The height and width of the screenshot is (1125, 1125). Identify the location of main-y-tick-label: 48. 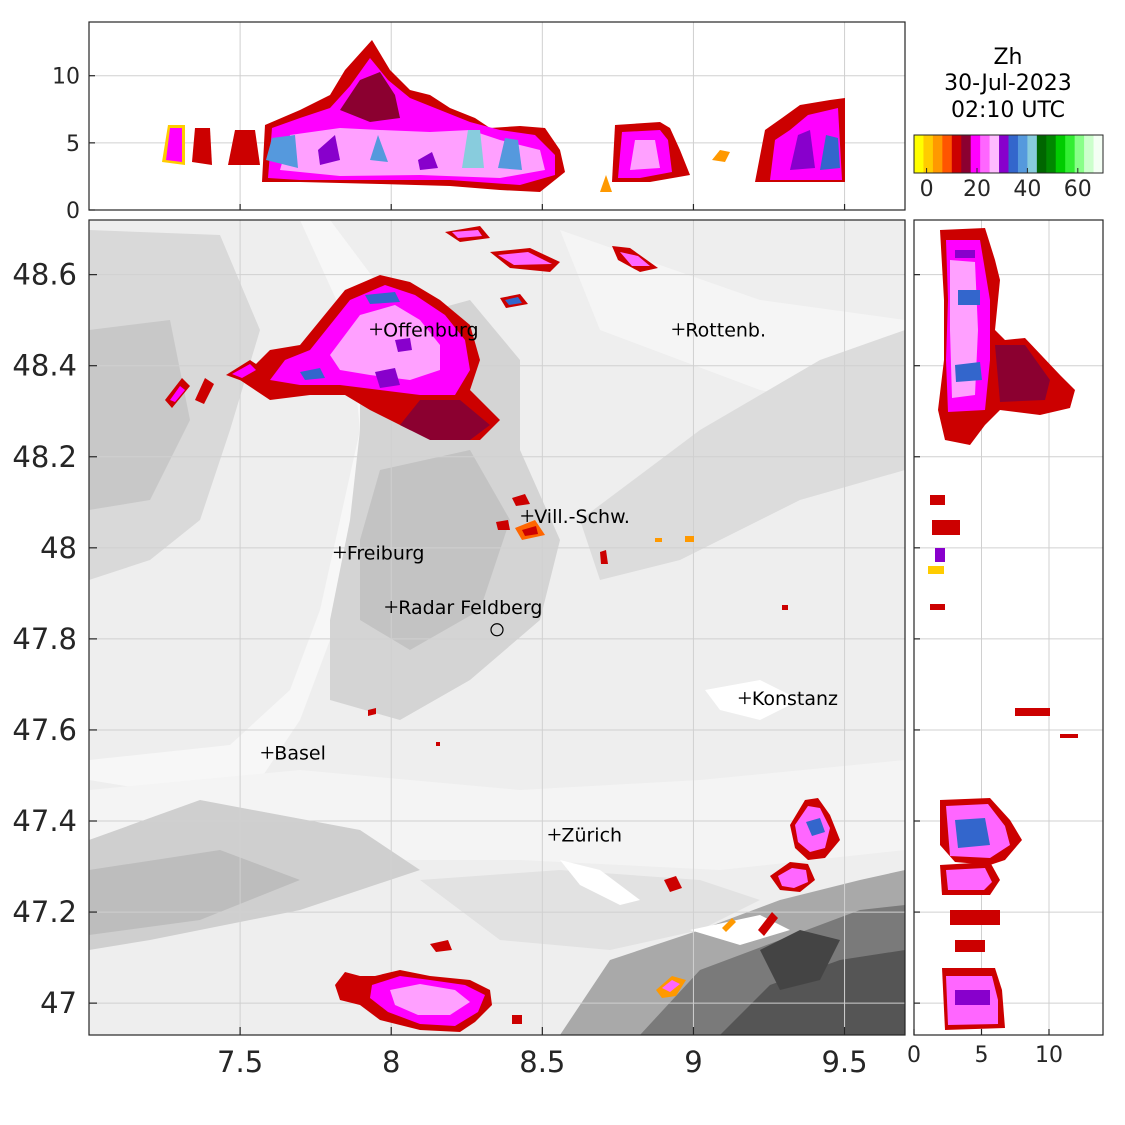
(58, 548).